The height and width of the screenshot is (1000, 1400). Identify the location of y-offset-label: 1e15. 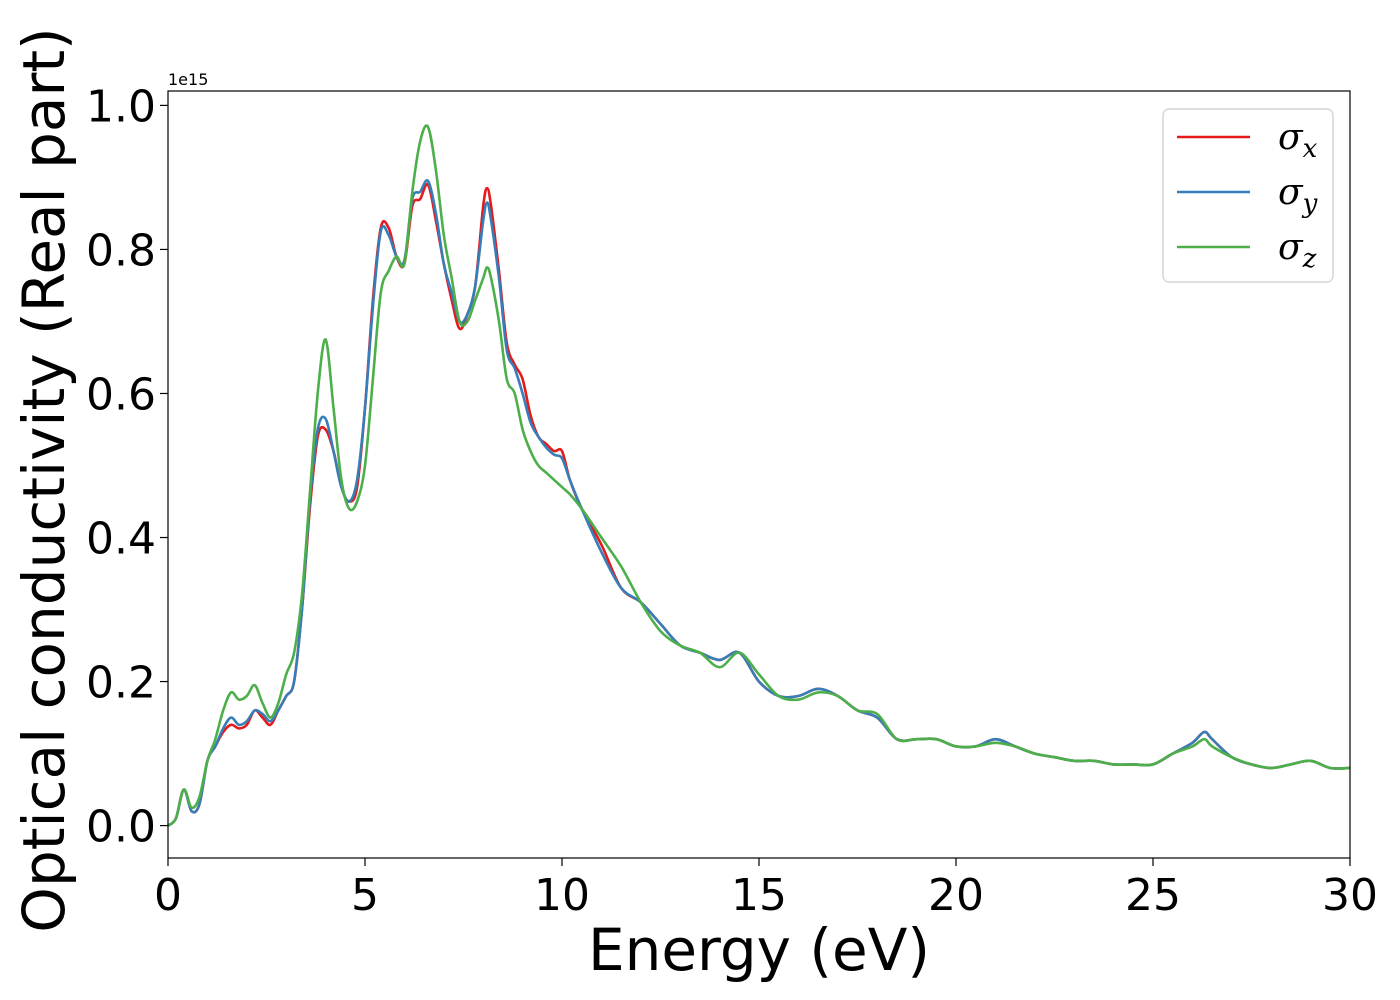
(188, 79).